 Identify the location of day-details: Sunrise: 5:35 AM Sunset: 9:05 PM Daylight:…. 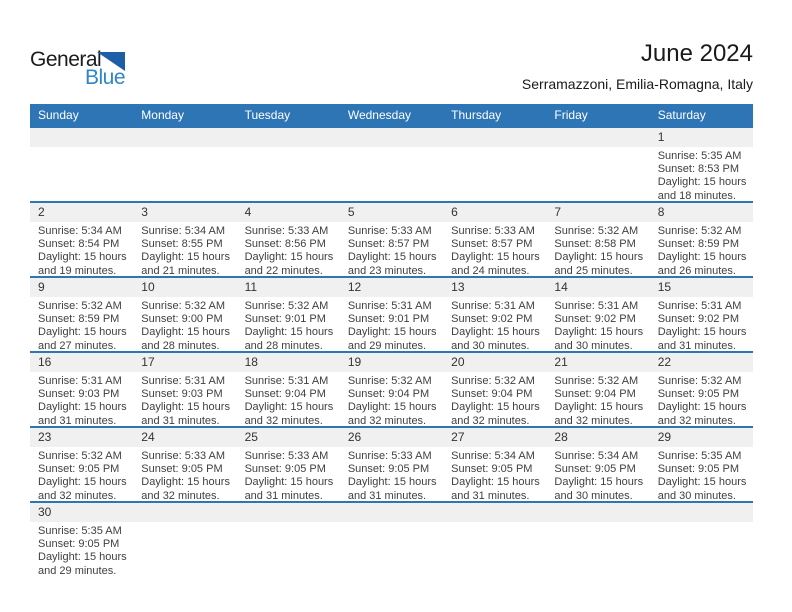
(701, 474).